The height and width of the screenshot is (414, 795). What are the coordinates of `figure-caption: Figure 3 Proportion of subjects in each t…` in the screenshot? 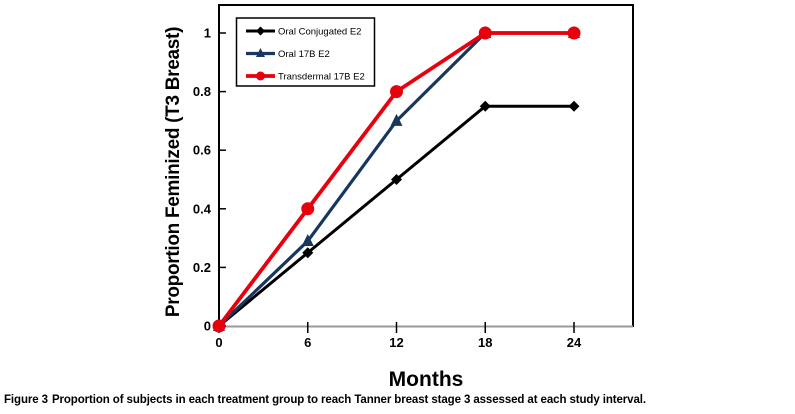 It's located at (398, 400).